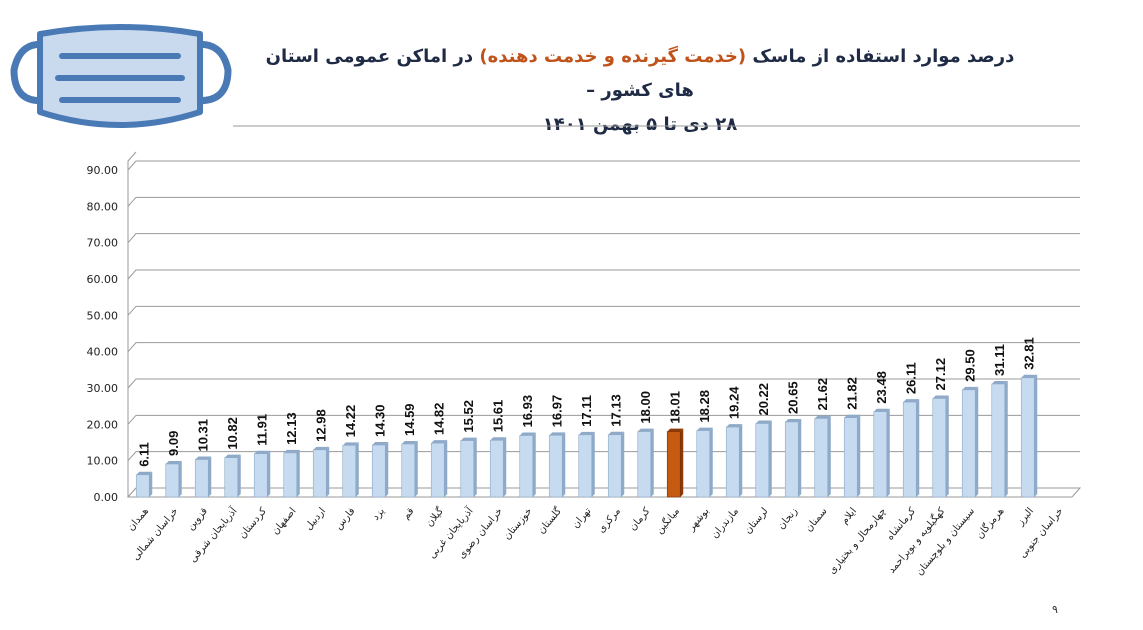 This screenshot has width=1143, height=630. What do you see at coordinates (121, 76) in the screenshot?
I see `face-mask-icon` at bounding box center [121, 76].